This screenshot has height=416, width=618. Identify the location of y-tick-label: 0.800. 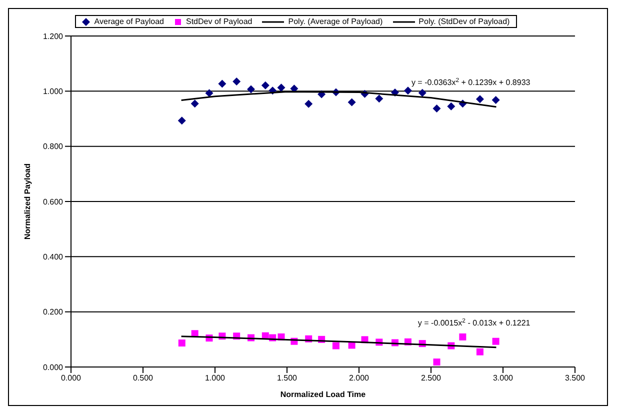
(53, 147).